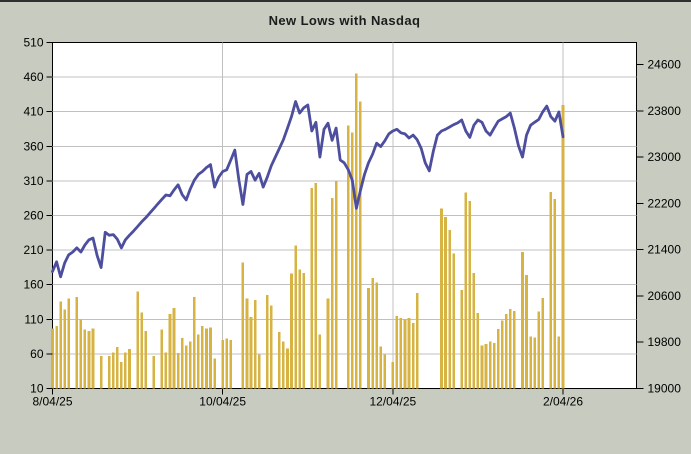 This screenshot has width=691, height=454. Describe the element at coordinates (665, 296) in the screenshot. I see `right-axis-label: 20600` at that location.